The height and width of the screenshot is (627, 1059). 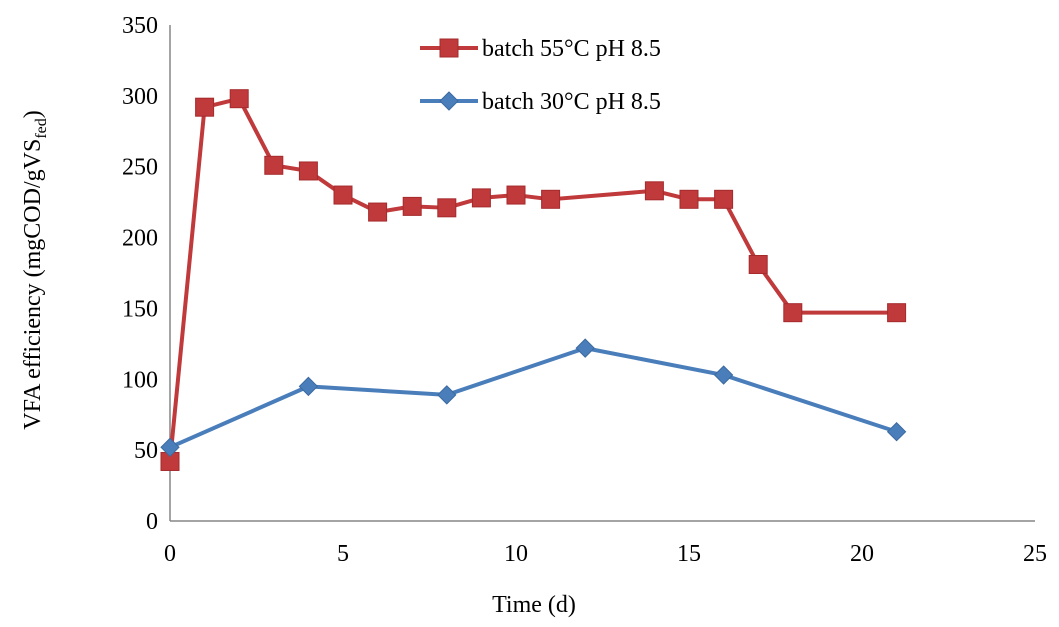 I want to click on y-tick-label: 250, so click(x=140, y=168).